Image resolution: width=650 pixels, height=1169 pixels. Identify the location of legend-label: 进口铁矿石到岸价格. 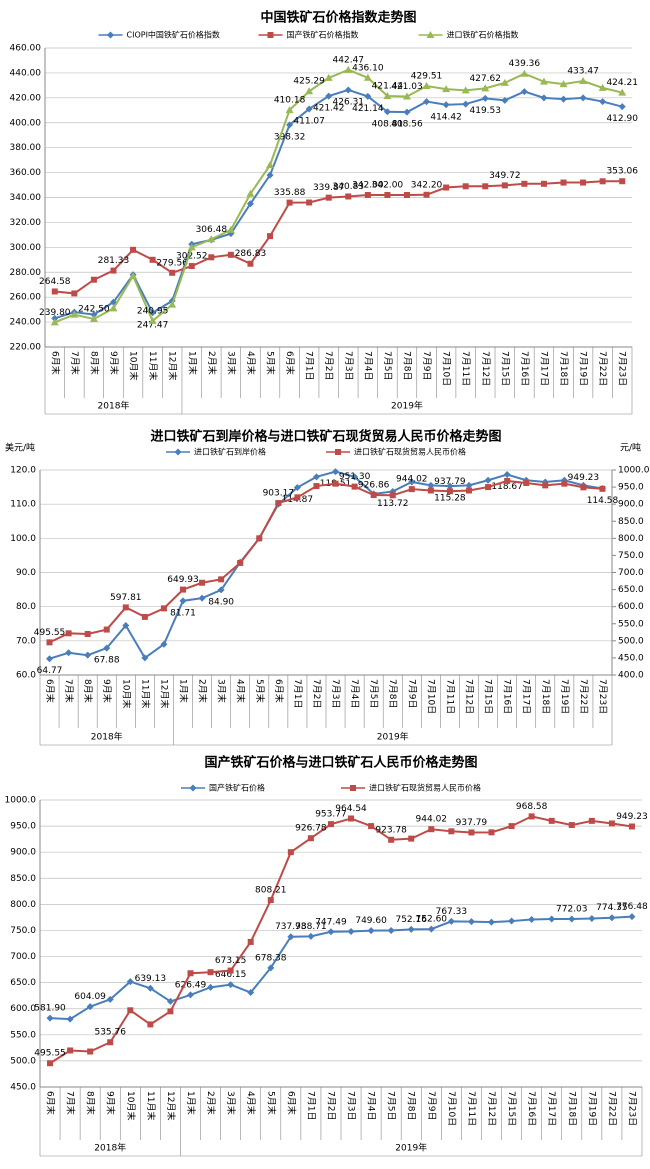
(230, 452).